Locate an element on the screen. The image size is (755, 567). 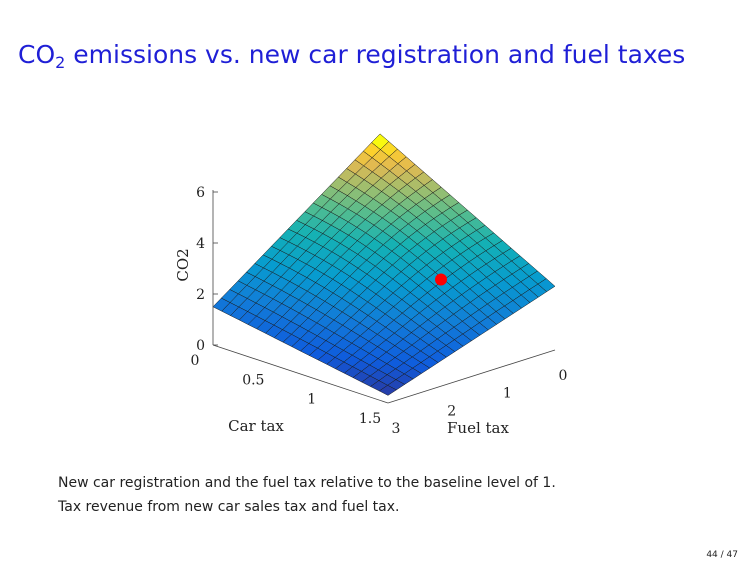
z-axis-label: CO2 is located at coordinates (183, 264).